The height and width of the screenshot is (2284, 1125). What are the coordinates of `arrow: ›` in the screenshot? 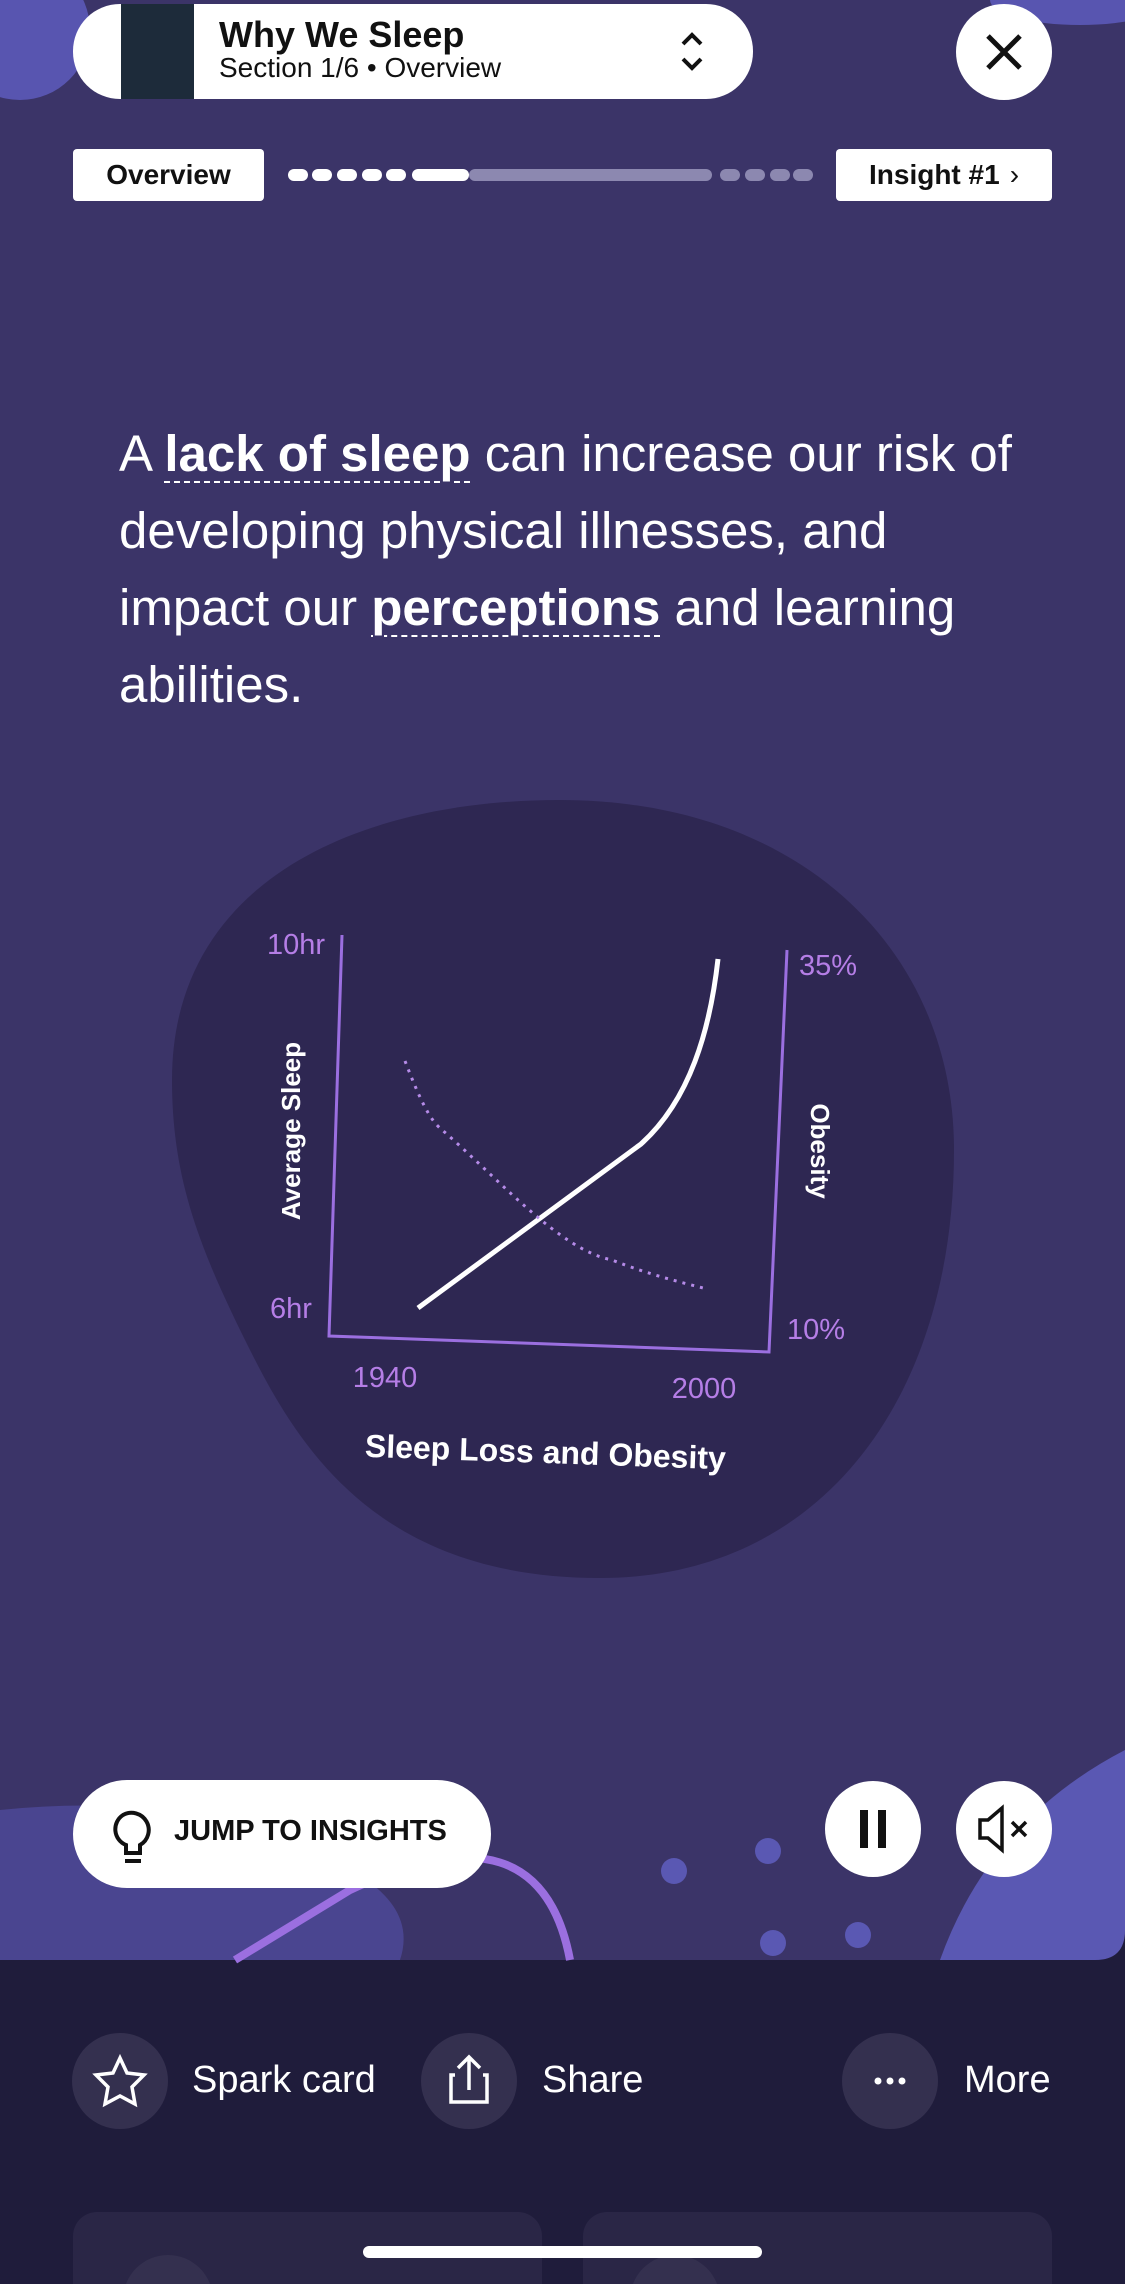 It's located at (1014, 174).